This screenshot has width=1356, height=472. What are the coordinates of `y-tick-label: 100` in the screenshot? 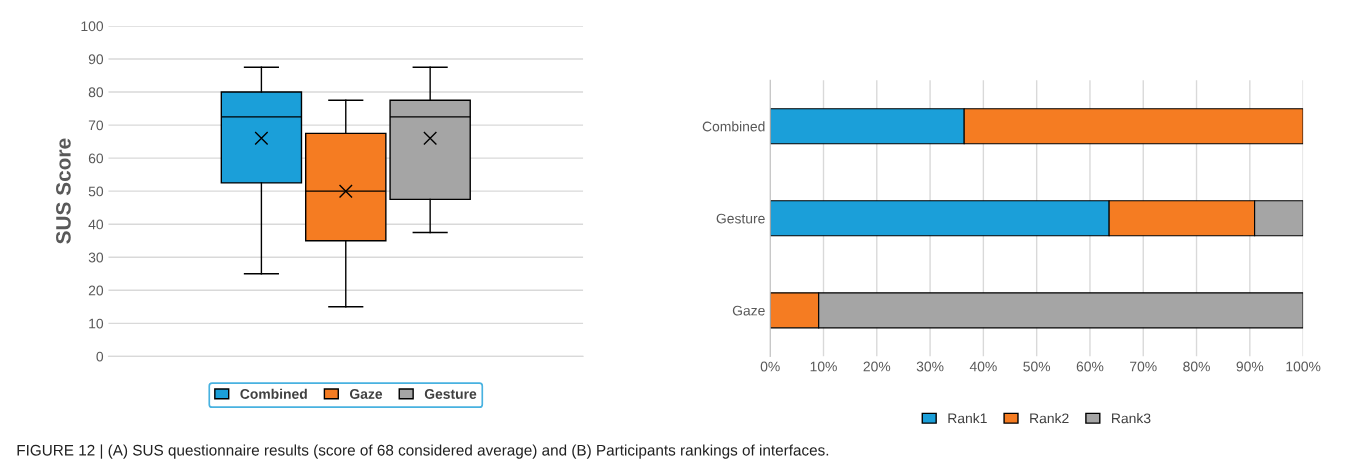 It's located at (92, 26).